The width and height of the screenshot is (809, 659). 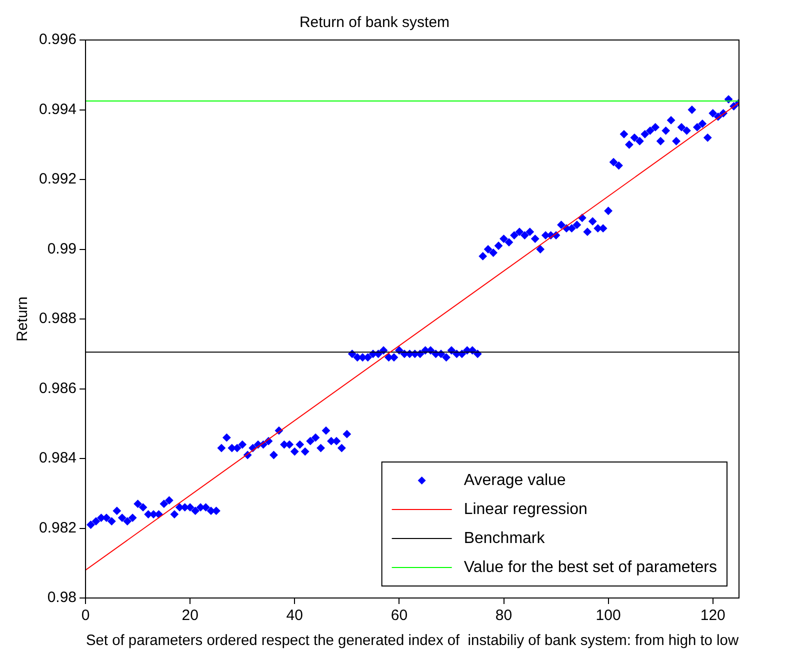 What do you see at coordinates (190, 615) in the screenshot?
I see `x-tick-label: 20` at bounding box center [190, 615].